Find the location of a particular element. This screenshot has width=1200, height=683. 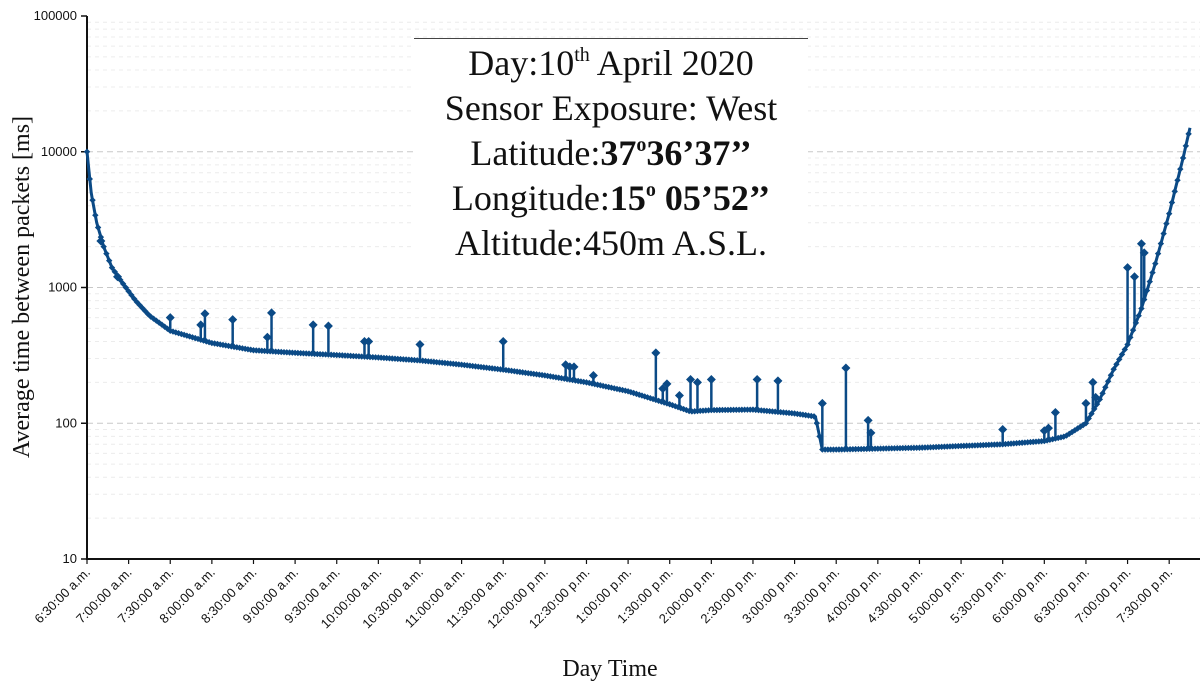

y-tick-label: 10 is located at coordinates (70, 558).